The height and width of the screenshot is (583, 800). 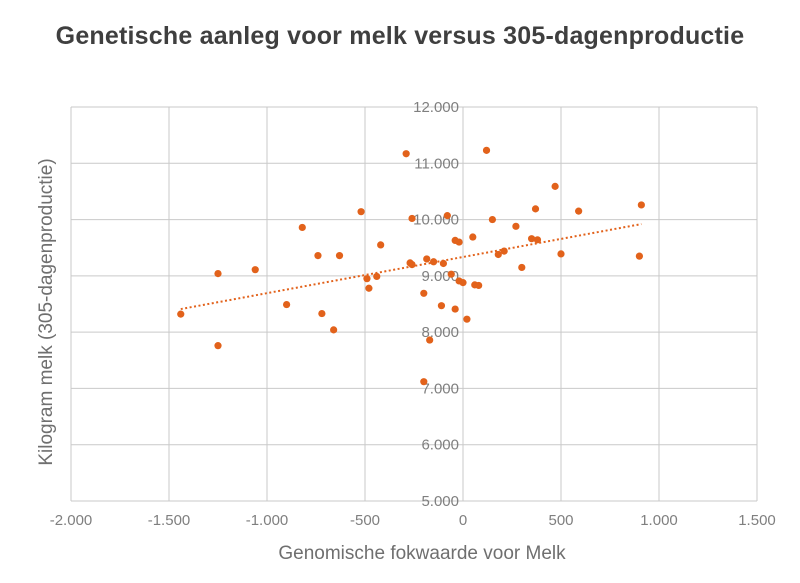 What do you see at coordinates (436, 163) in the screenshot?
I see `y-tick-label: 11.000` at bounding box center [436, 163].